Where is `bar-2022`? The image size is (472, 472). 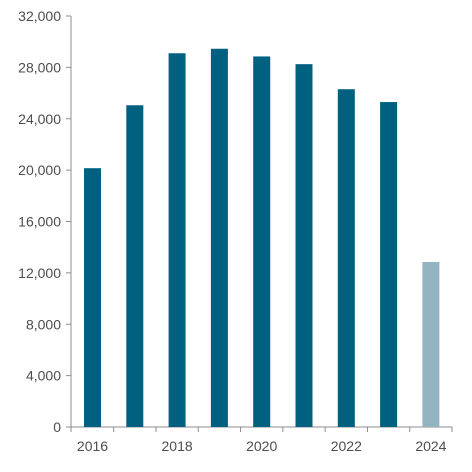 bar-2022 is located at coordinates (346, 258).